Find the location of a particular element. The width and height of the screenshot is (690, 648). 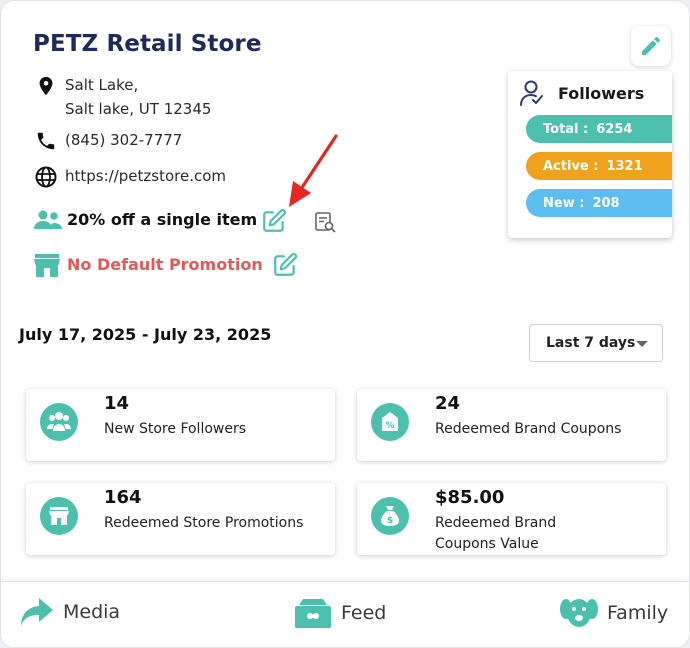

nav-media-label: Media is located at coordinates (92, 612).